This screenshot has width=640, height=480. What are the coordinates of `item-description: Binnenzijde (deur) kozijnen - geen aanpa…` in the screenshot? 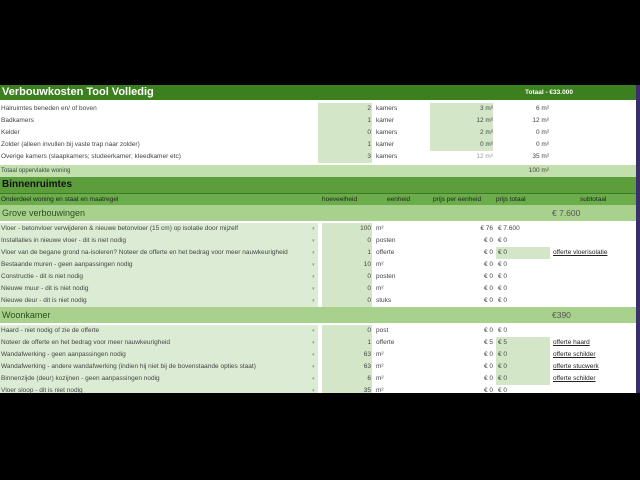 It's located at (80, 378).